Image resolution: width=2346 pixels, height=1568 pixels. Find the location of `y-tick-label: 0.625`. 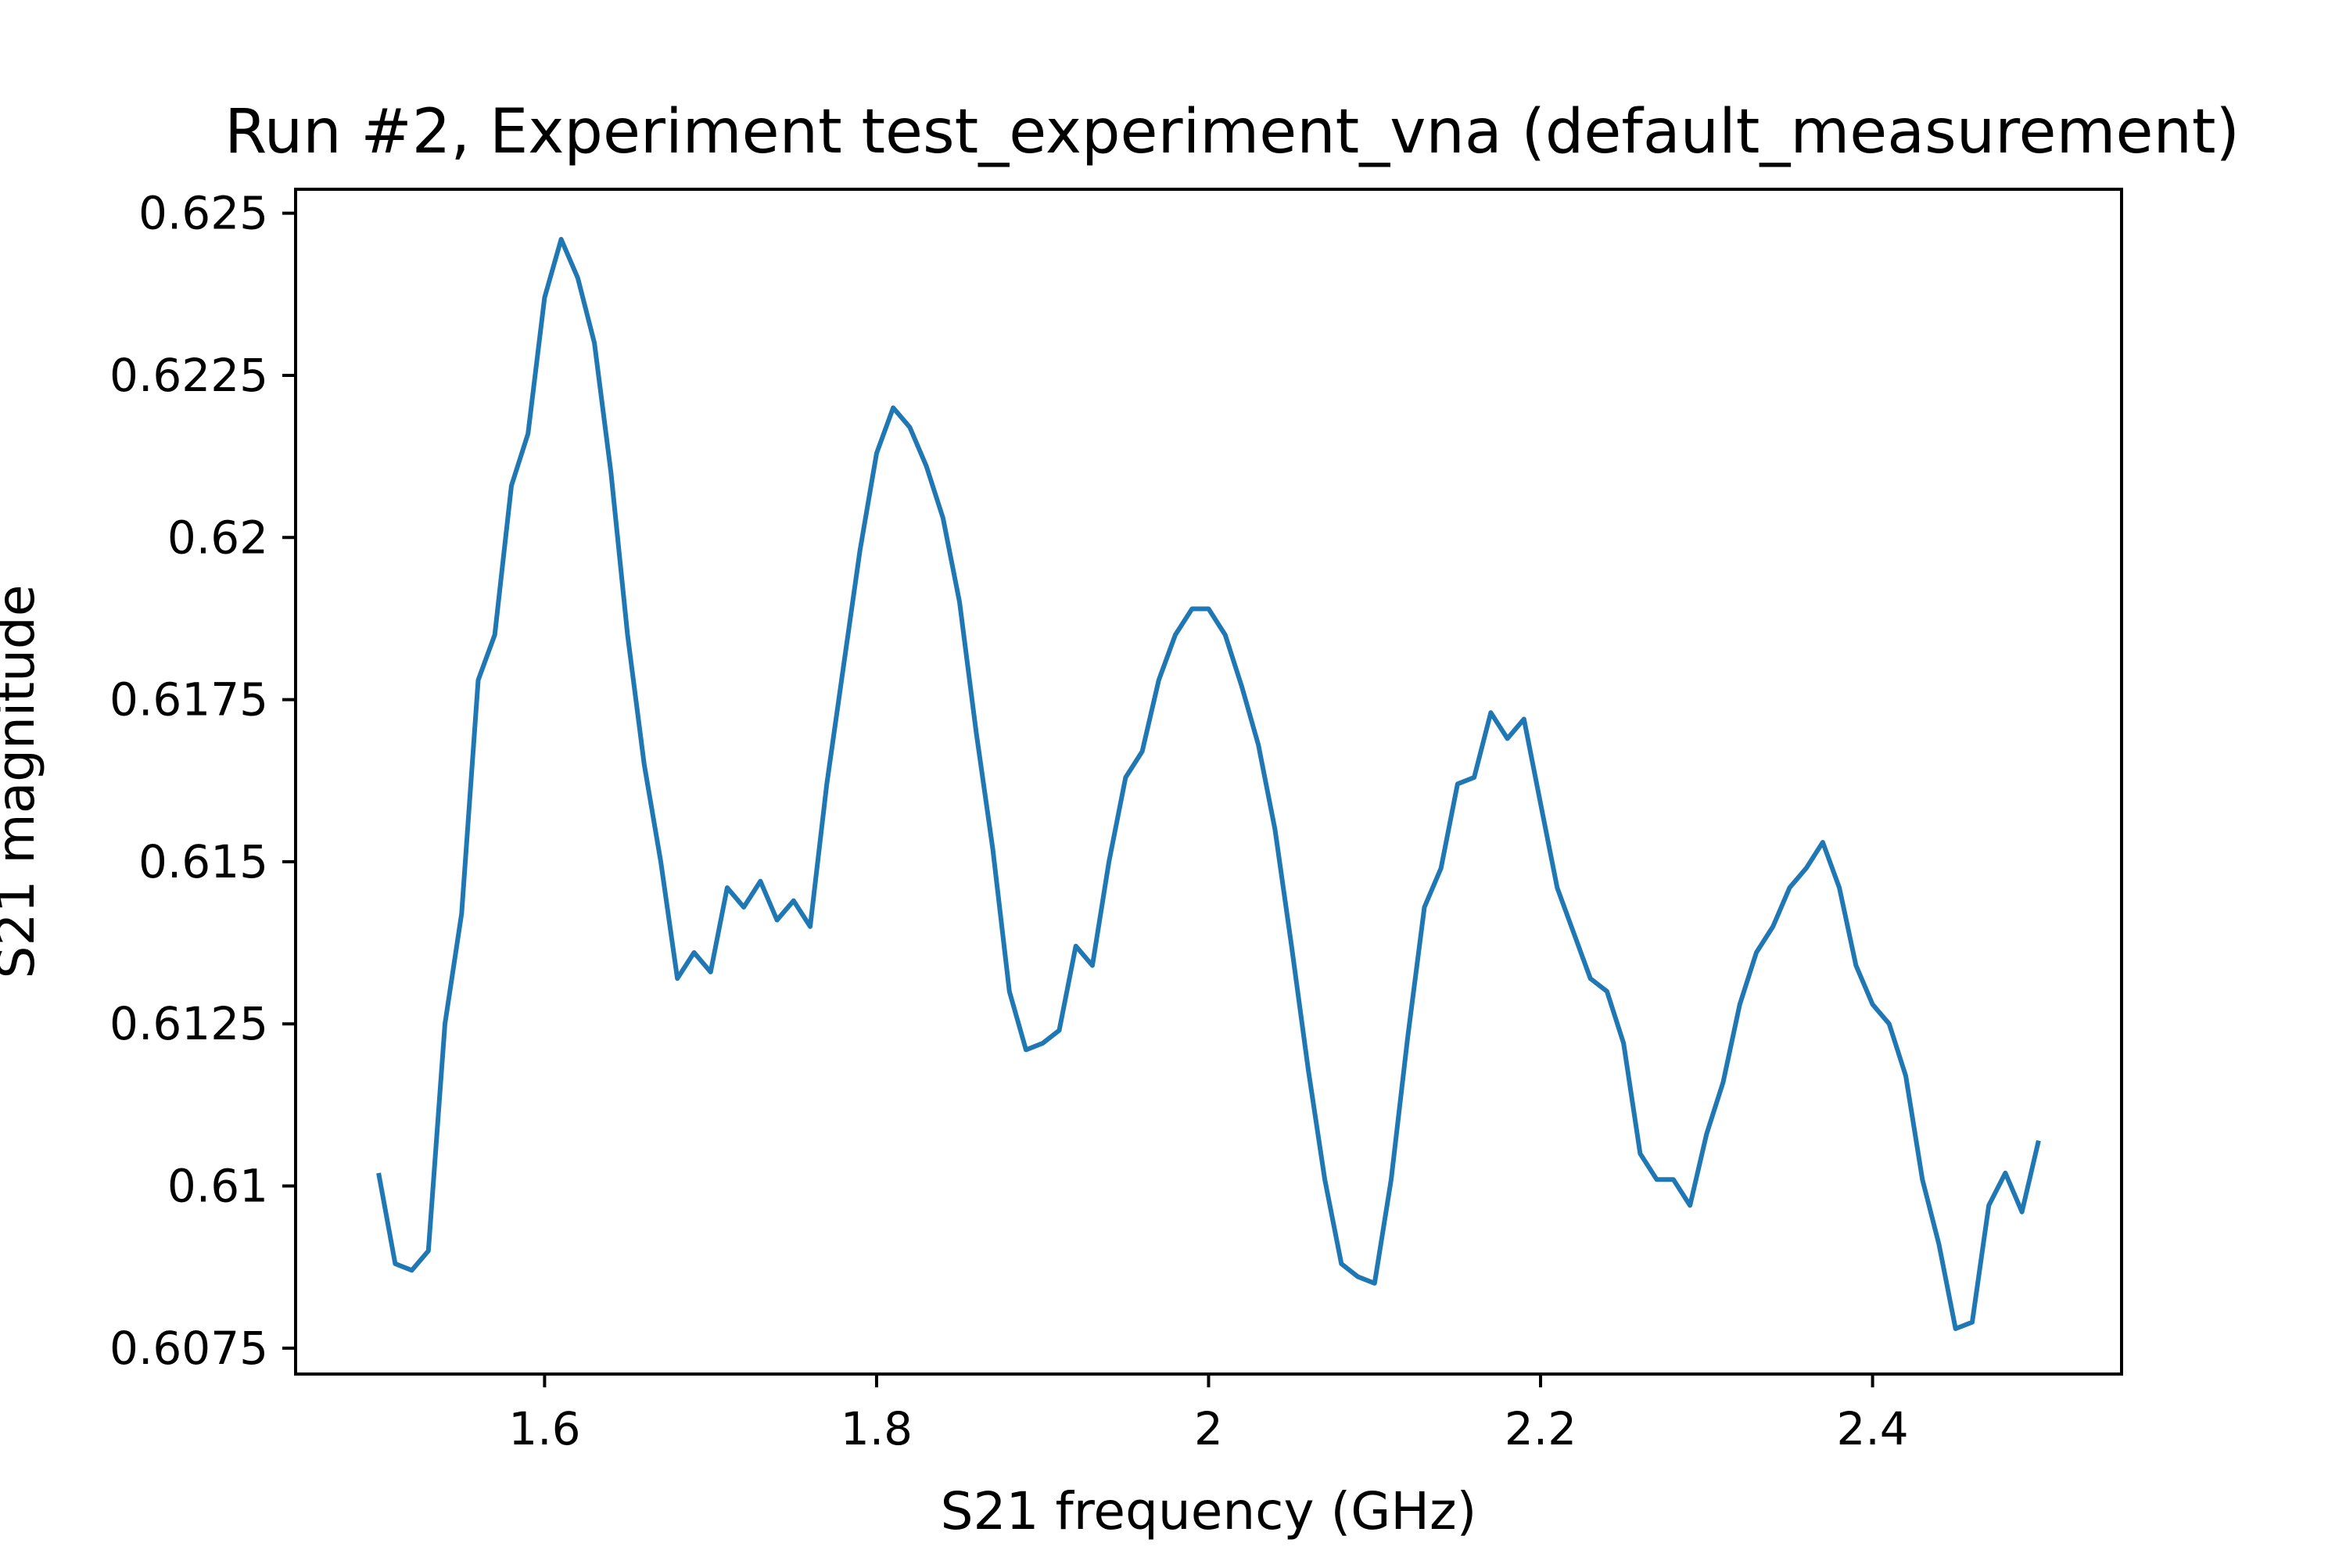

y-tick-label: 0.625 is located at coordinates (203, 213).